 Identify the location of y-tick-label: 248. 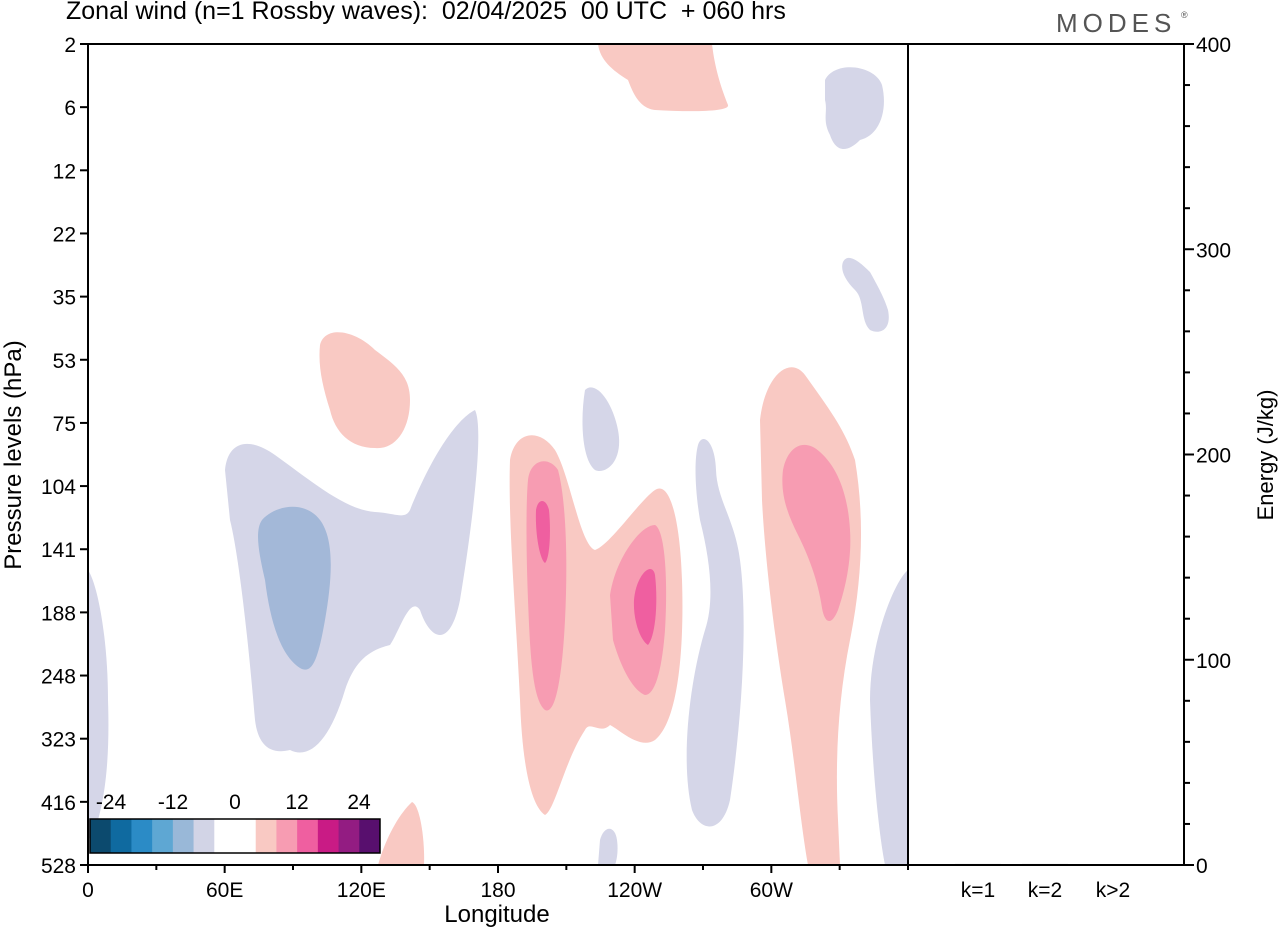
(58, 677).